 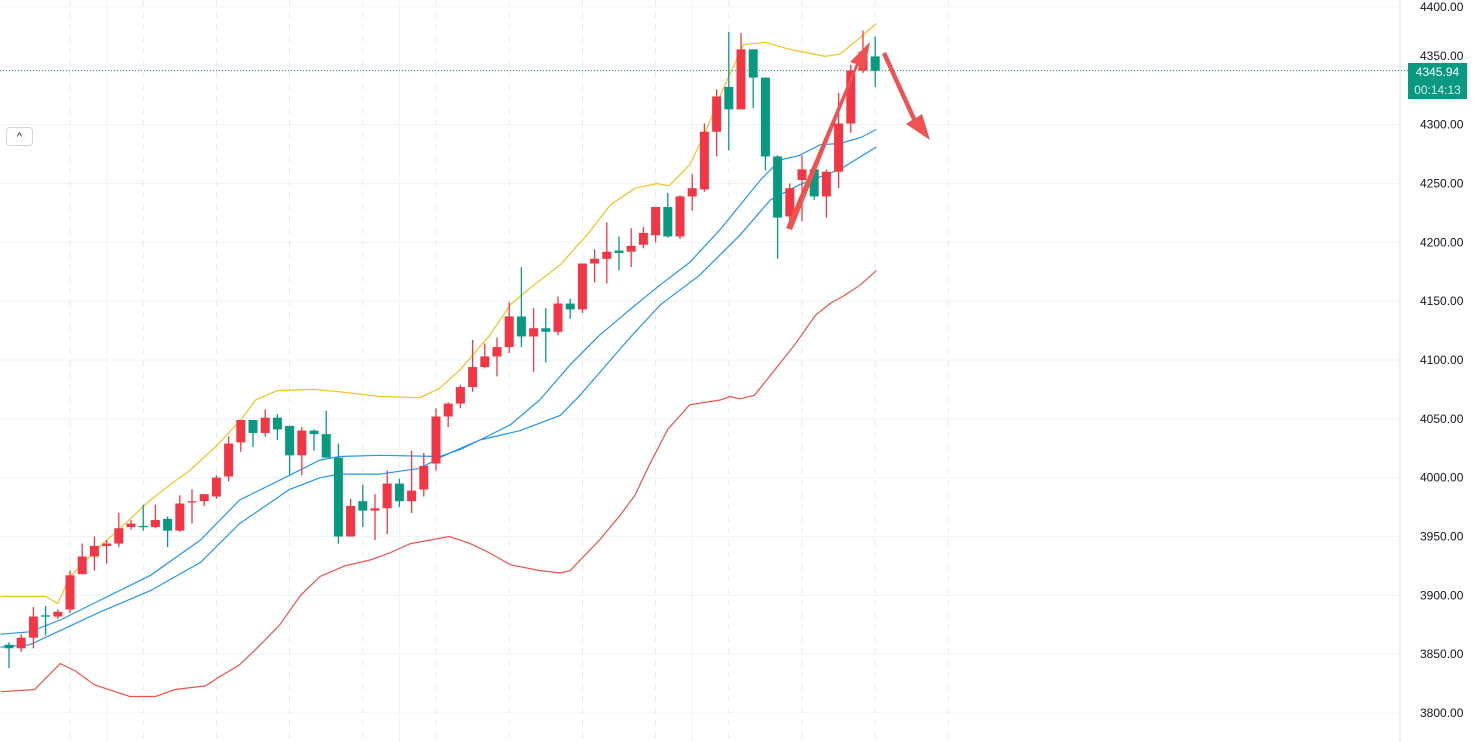 What do you see at coordinates (1437, 81) in the screenshot?
I see `last-price-tag: 4345.94 00:14:13` at bounding box center [1437, 81].